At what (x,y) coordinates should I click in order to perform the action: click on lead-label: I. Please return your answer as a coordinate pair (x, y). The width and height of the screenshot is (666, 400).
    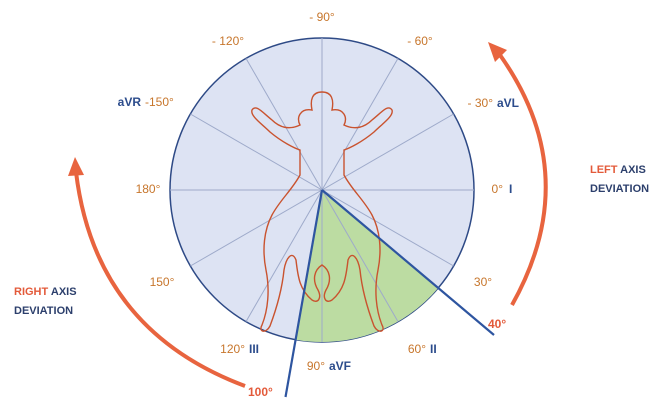
    Looking at the image, I should click on (510, 189).